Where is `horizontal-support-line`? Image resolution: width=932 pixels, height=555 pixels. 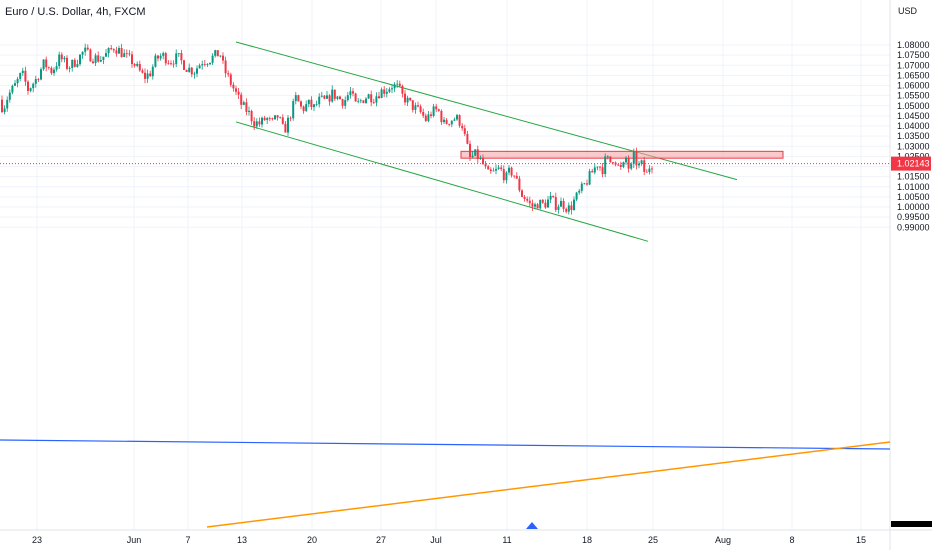
horizontal-support-line is located at coordinates (445, 444).